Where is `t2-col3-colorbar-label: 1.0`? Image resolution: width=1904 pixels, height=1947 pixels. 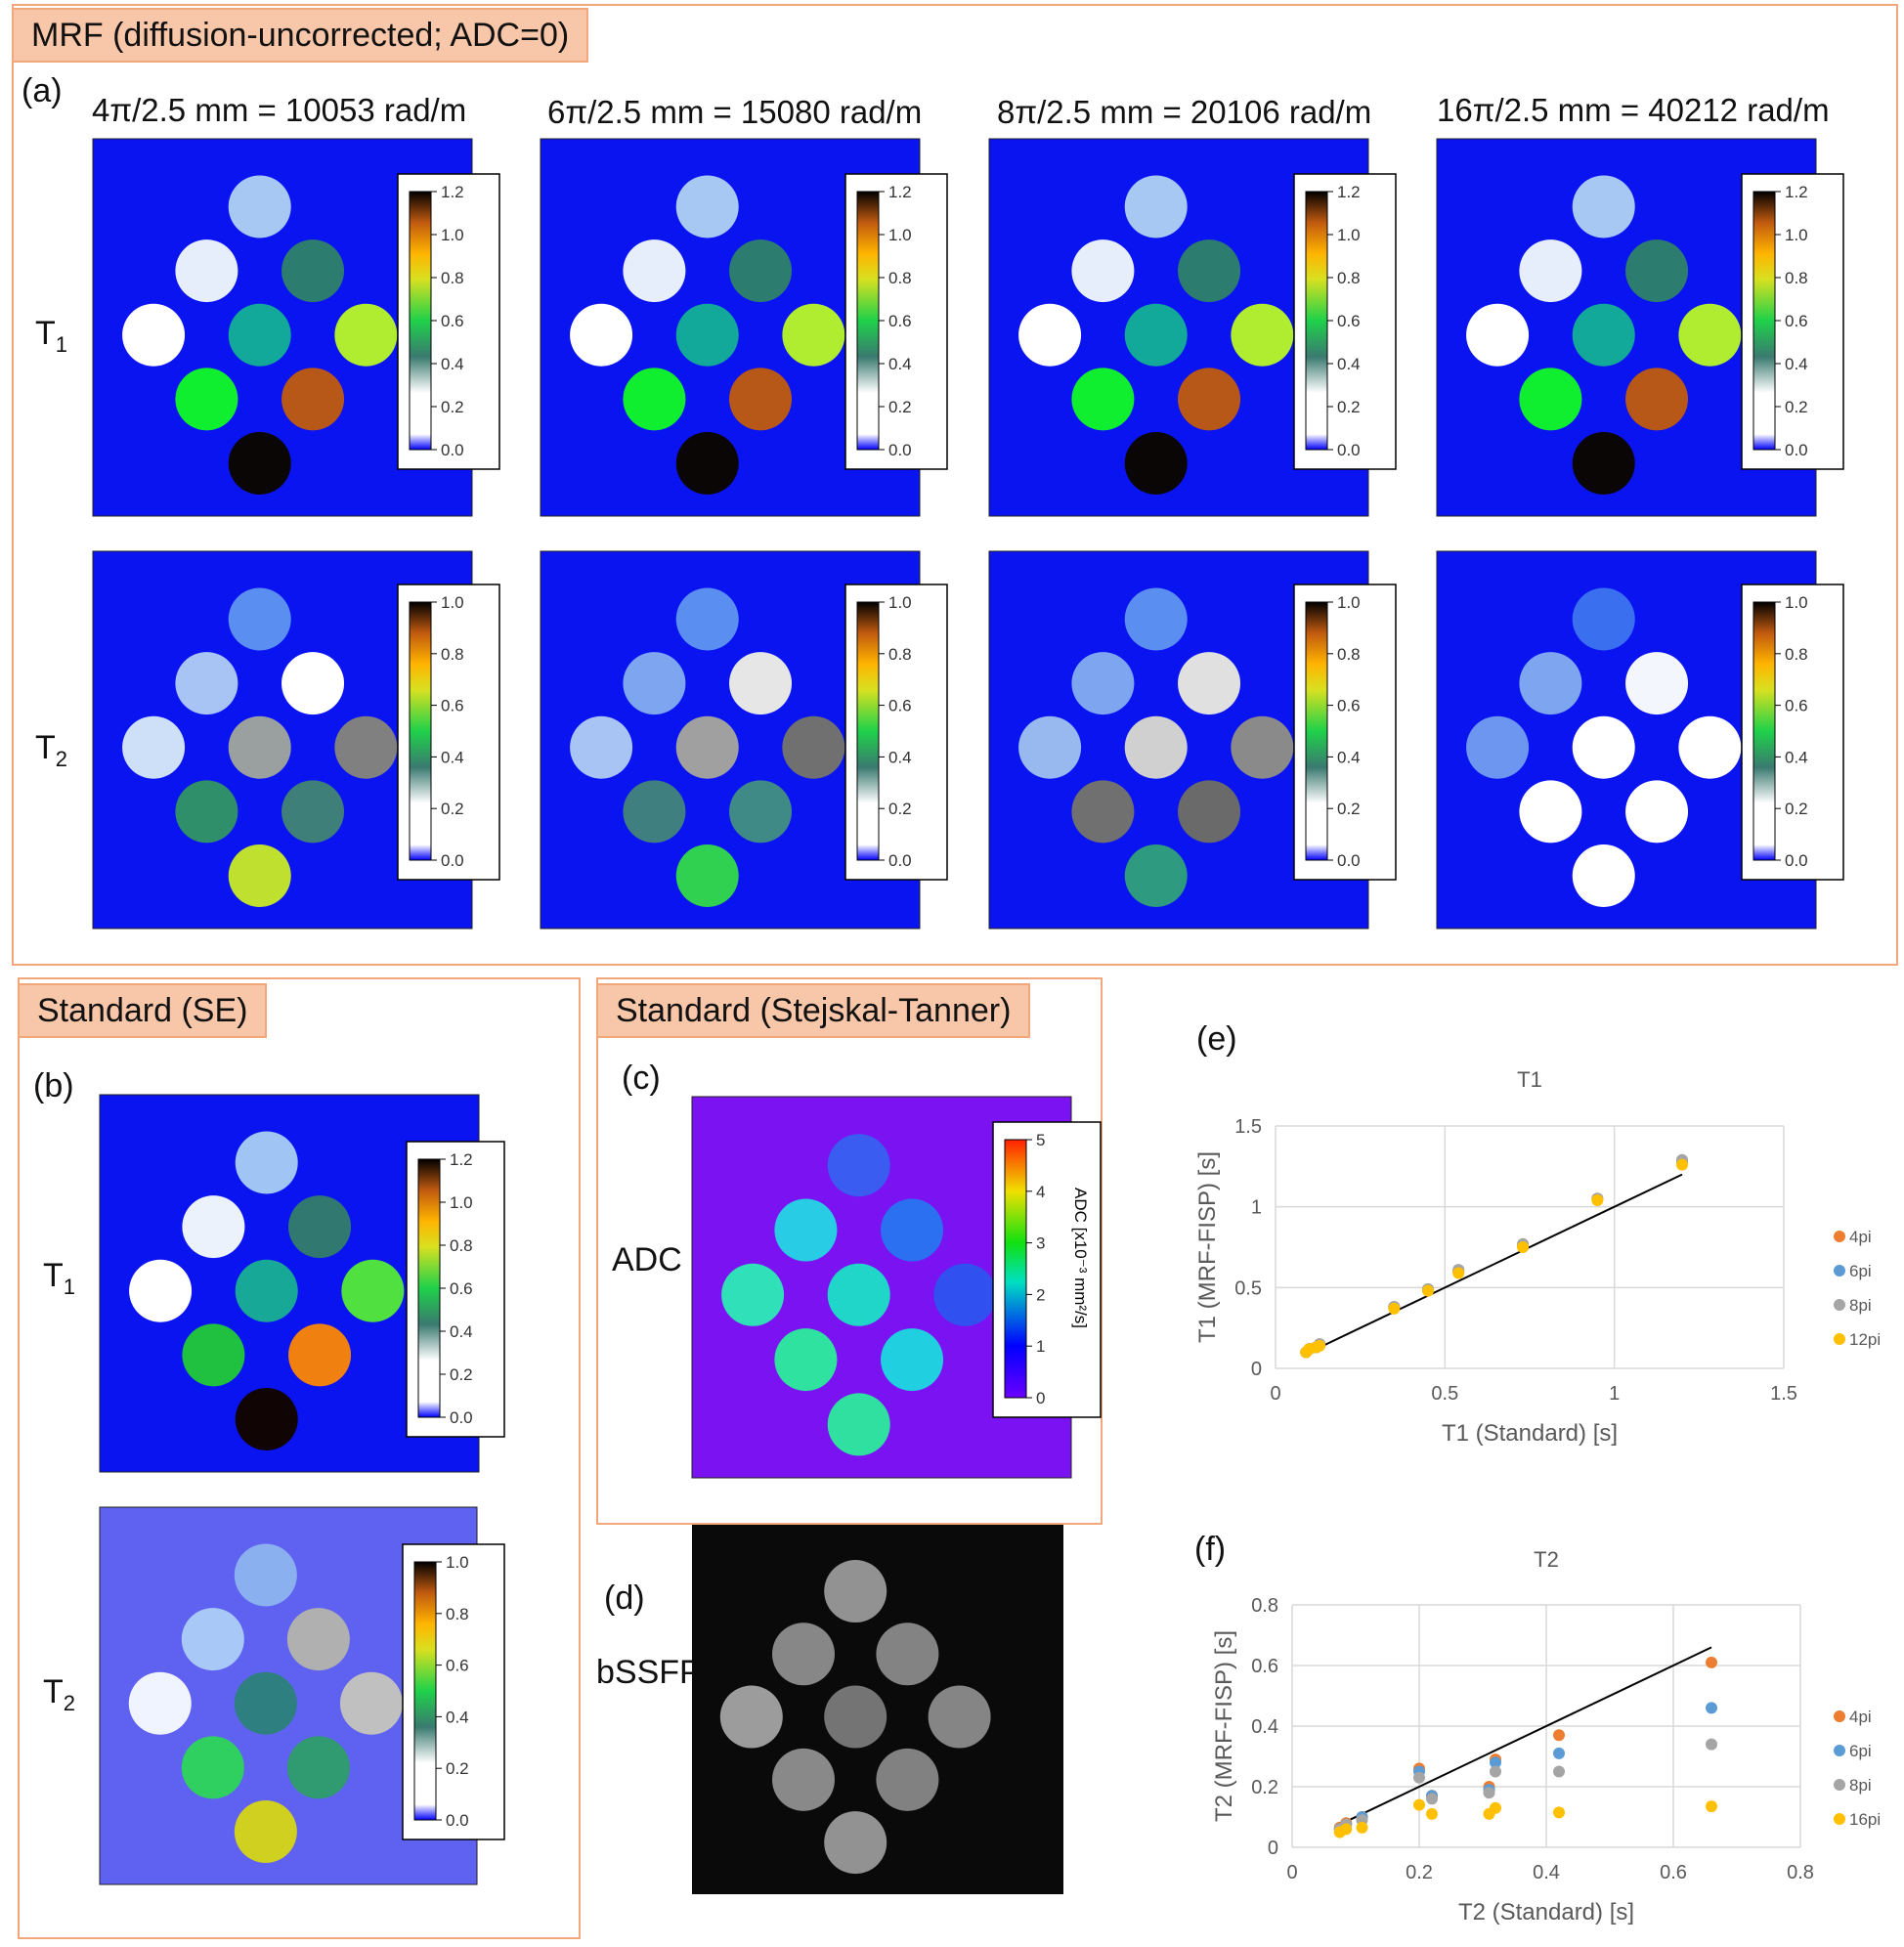
t2-col3-colorbar-label: 1.0 is located at coordinates (1349, 602).